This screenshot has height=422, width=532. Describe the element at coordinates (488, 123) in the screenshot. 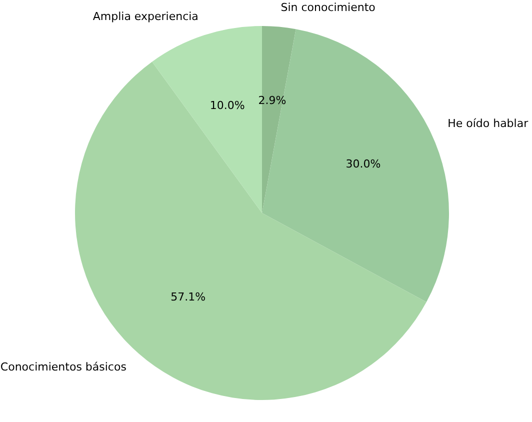

I see `slice-label: He oído hablar` at that location.